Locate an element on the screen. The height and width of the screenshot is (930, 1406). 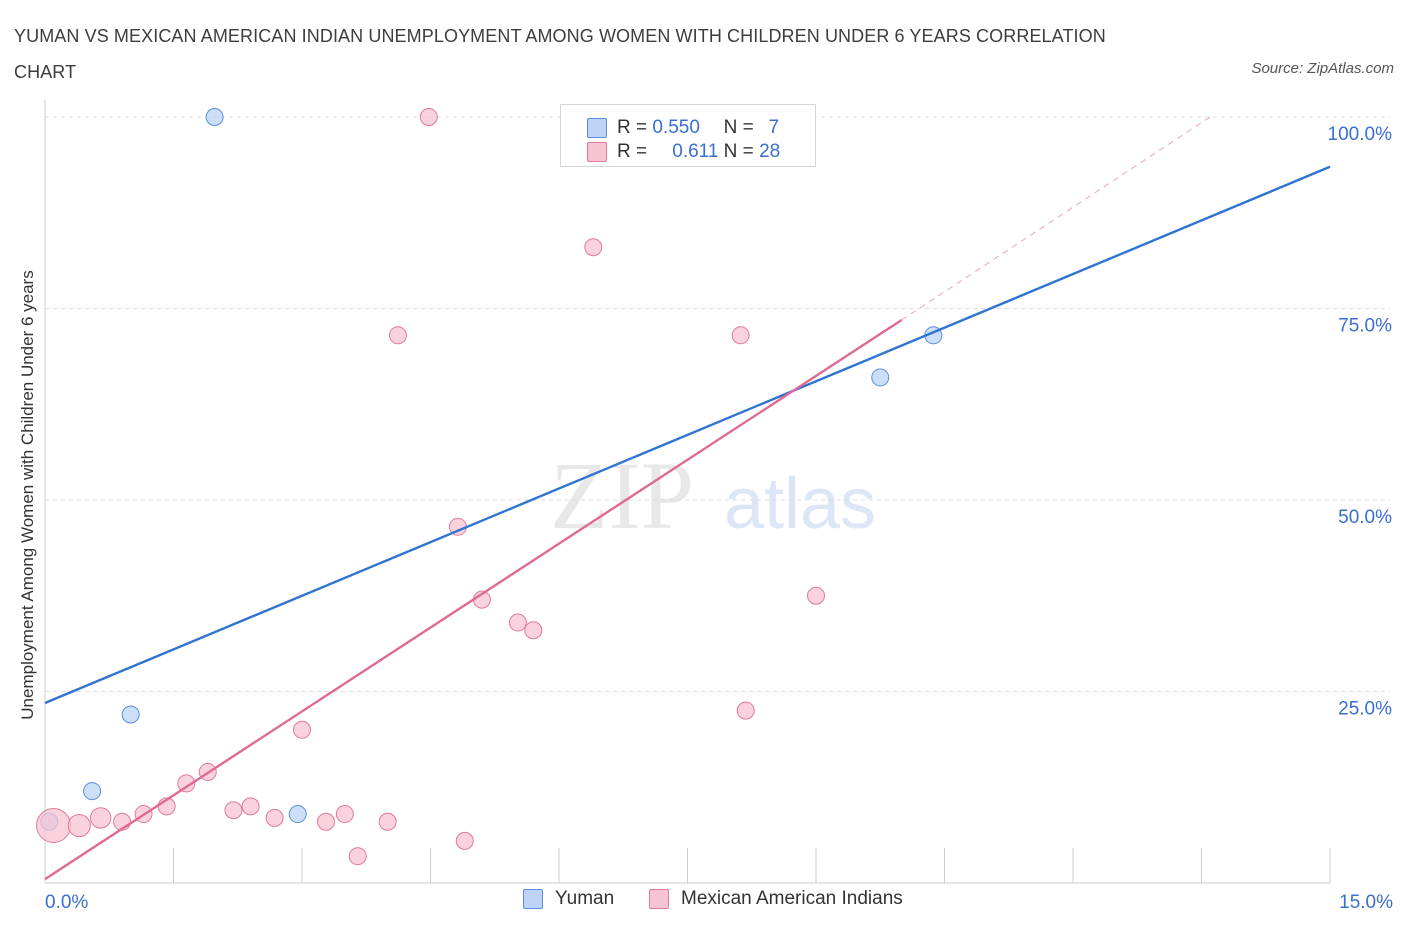
legend-n-value: 28 is located at coordinates (770, 151).